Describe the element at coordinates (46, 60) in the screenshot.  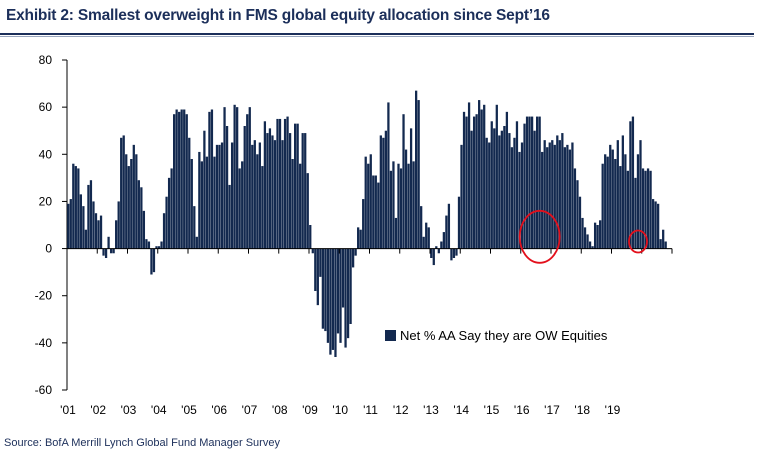
I see `y-tick-label: 80` at that location.